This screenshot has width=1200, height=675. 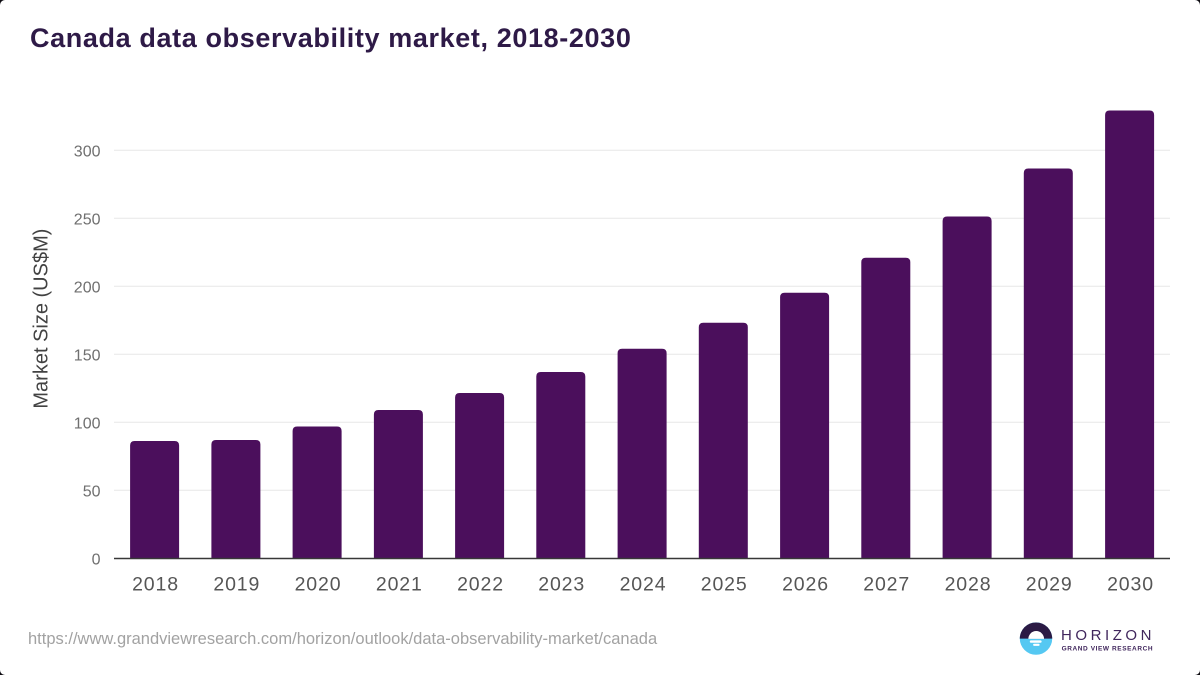 What do you see at coordinates (42, 319) in the screenshot?
I see `svg-text: Market Size (US$M)` at bounding box center [42, 319].